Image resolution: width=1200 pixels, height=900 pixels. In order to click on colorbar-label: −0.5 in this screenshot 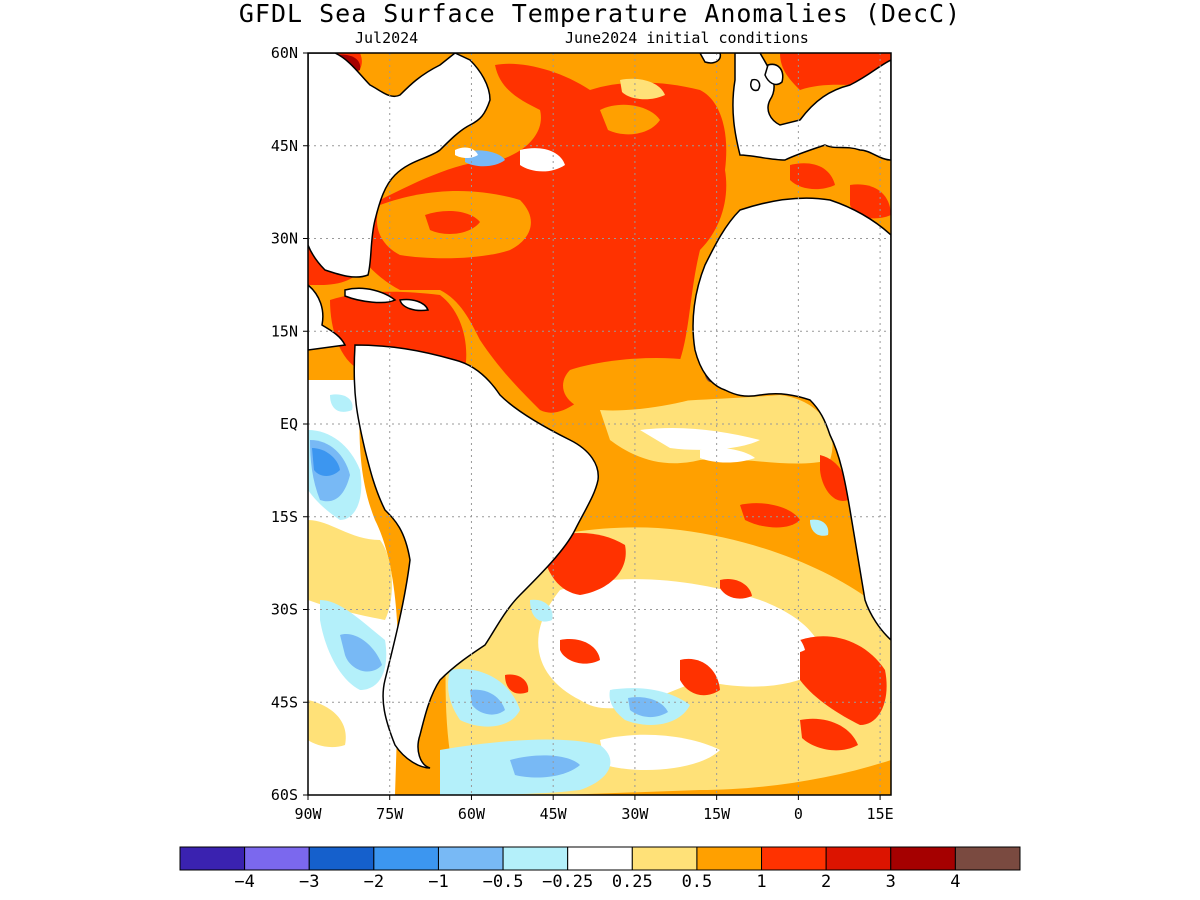, I will do `click(503, 882)`.